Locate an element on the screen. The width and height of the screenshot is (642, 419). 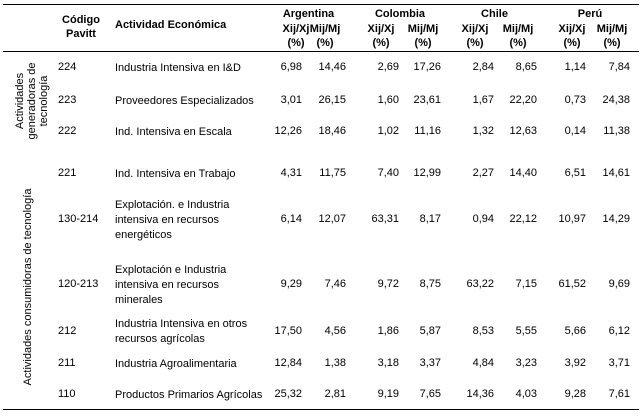
row-value: 1,02 is located at coordinates (388, 131).